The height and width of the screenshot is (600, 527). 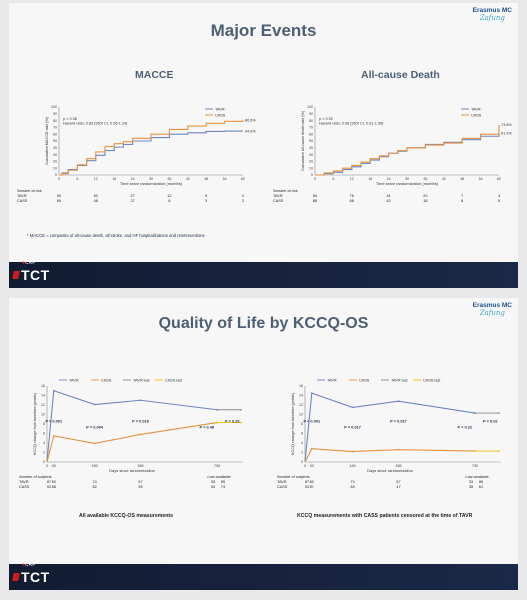 I want to click on y-axis-label: Cumulative all-cause death rate (%), so click(x=303, y=140).